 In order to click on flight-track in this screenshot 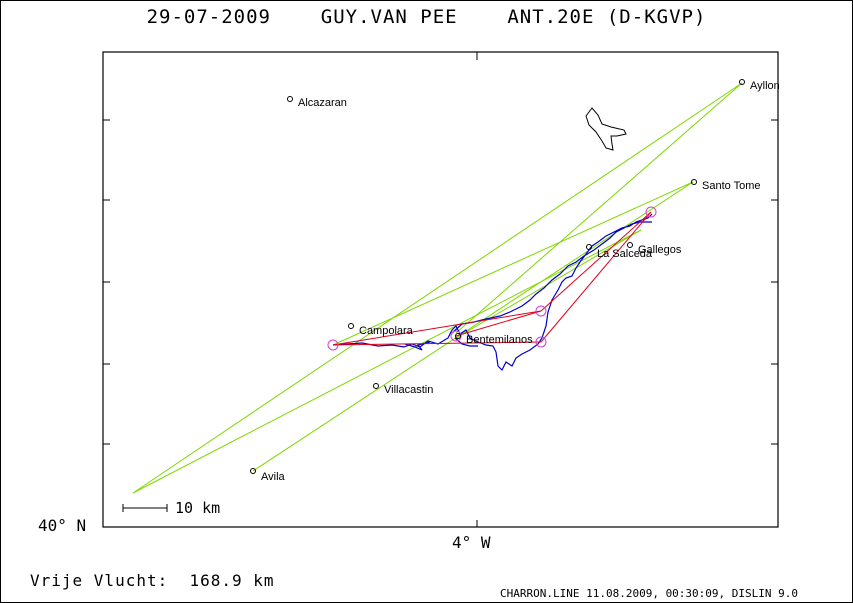, I will do `click(492, 292)`.